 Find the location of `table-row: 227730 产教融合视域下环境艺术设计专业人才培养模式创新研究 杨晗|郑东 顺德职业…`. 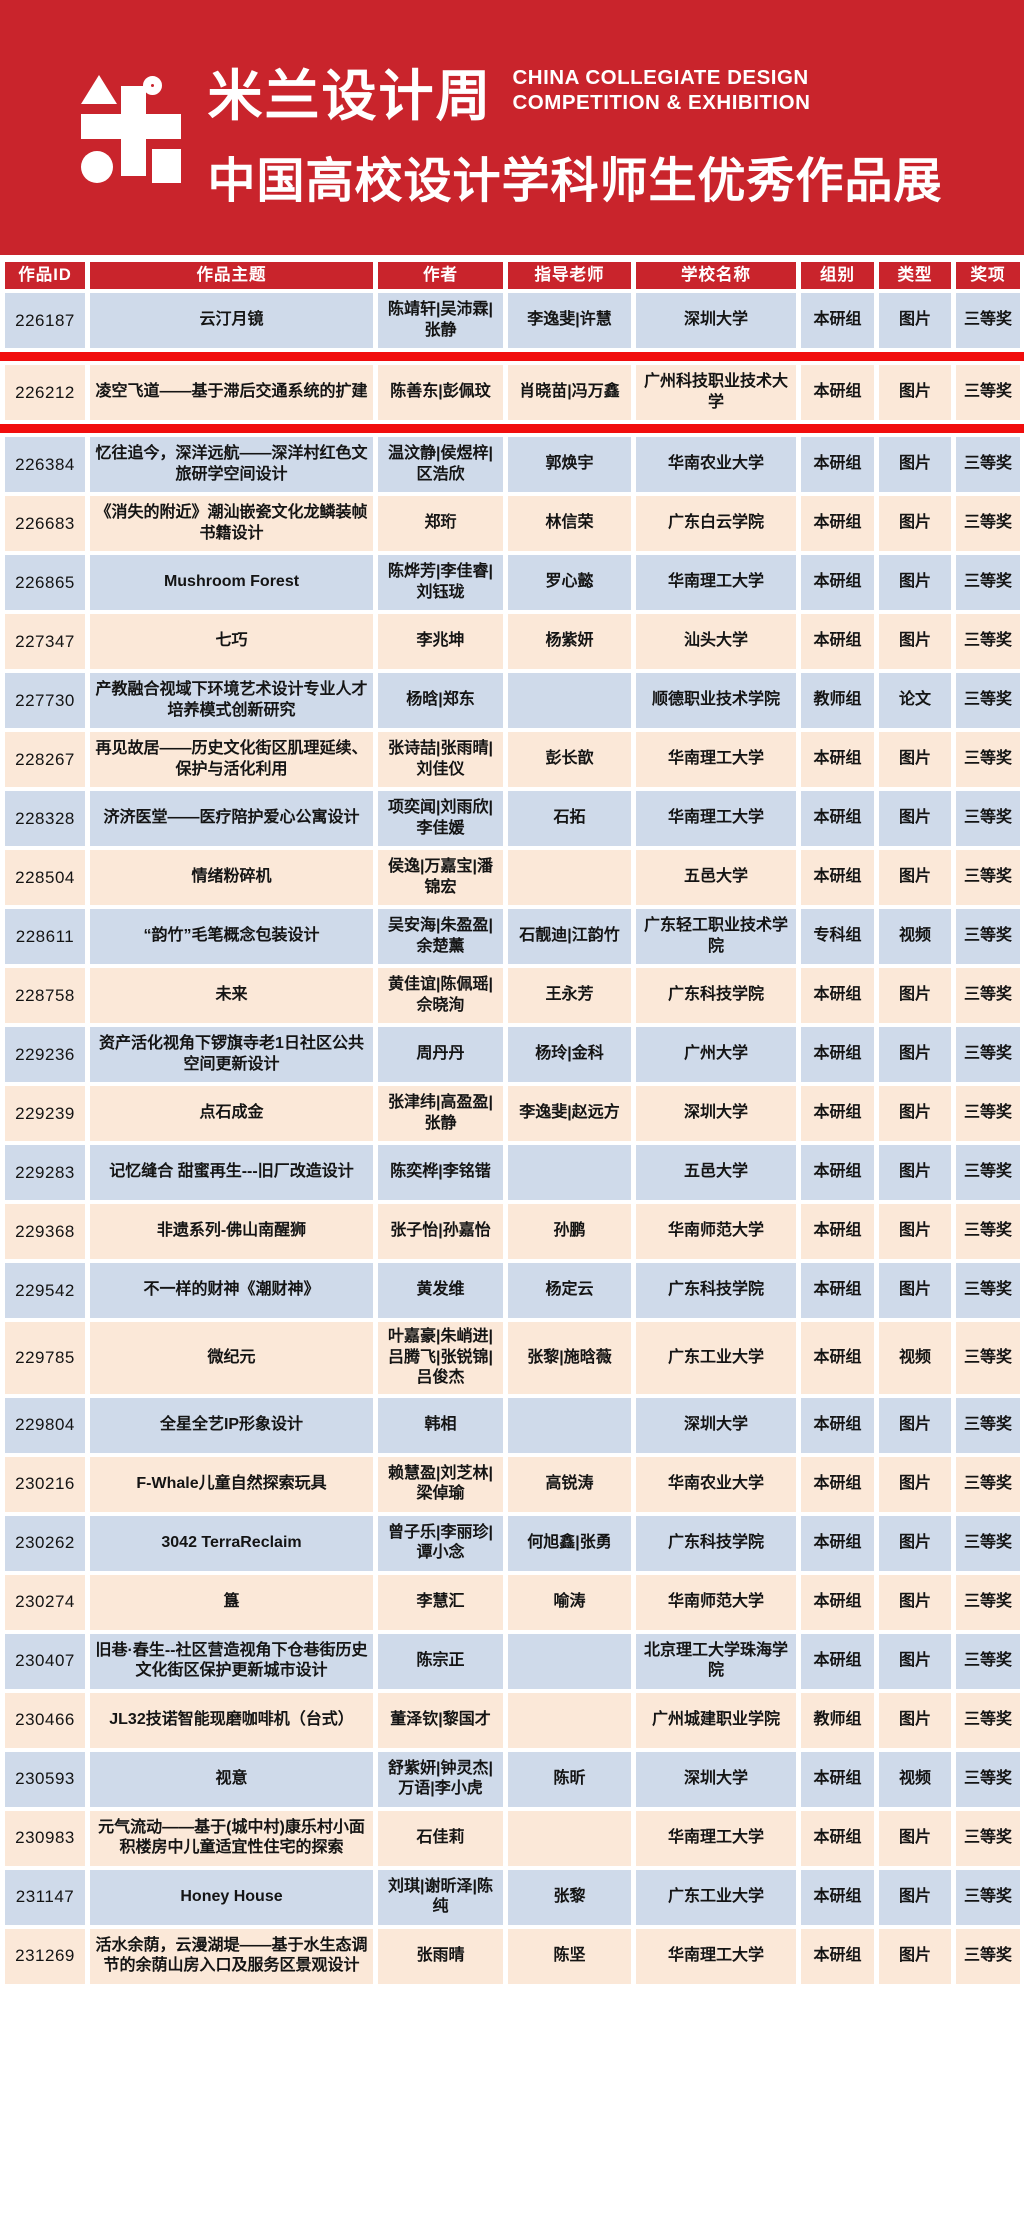

table-row: 227730 产教融合视域下环境艺术设计专业人才培养模式创新研究 杨晗|郑东 顺德职业… is located at coordinates (512, 701).